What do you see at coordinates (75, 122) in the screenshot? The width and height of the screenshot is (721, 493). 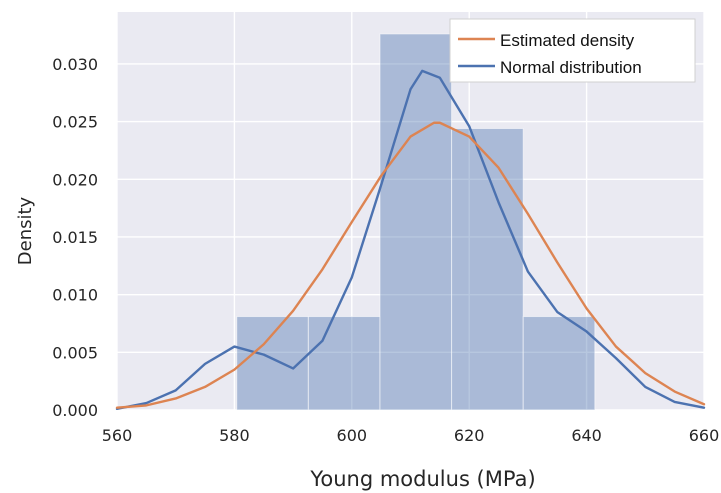 I see `y-tick-label: 0.025` at bounding box center [75, 122].